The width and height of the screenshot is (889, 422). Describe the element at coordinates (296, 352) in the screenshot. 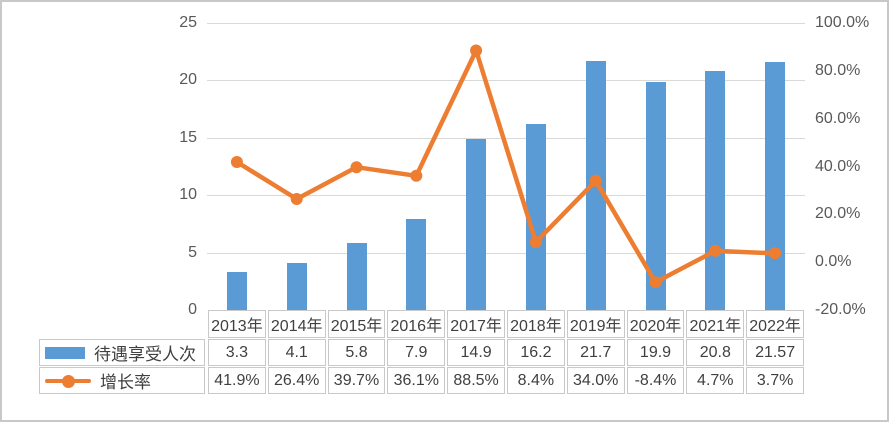

I see `value-cell-bar: 4.1` at that location.